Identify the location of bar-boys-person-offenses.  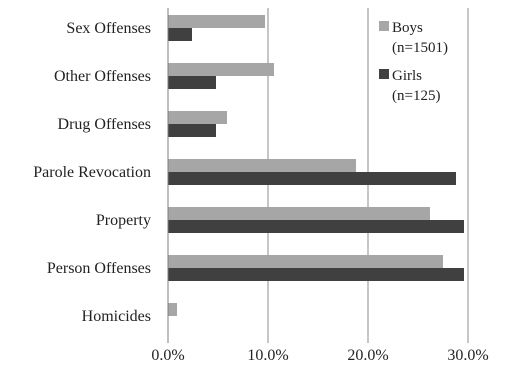
(305, 261).